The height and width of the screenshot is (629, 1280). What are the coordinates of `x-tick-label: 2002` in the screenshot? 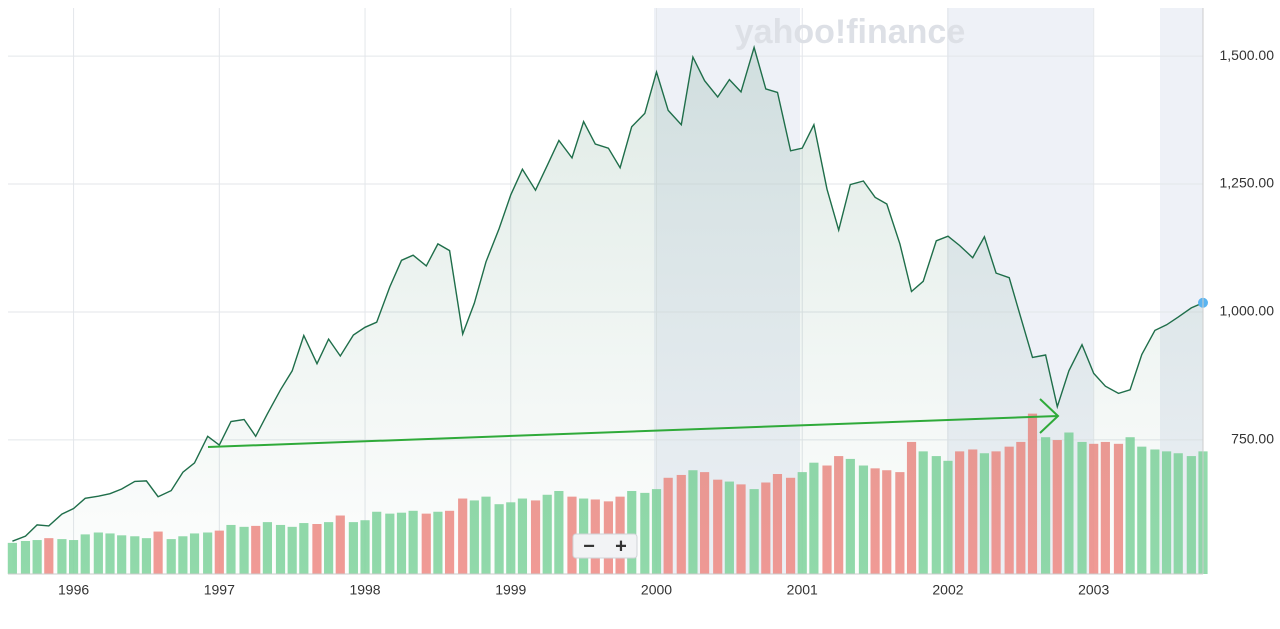 It's located at (947, 590).